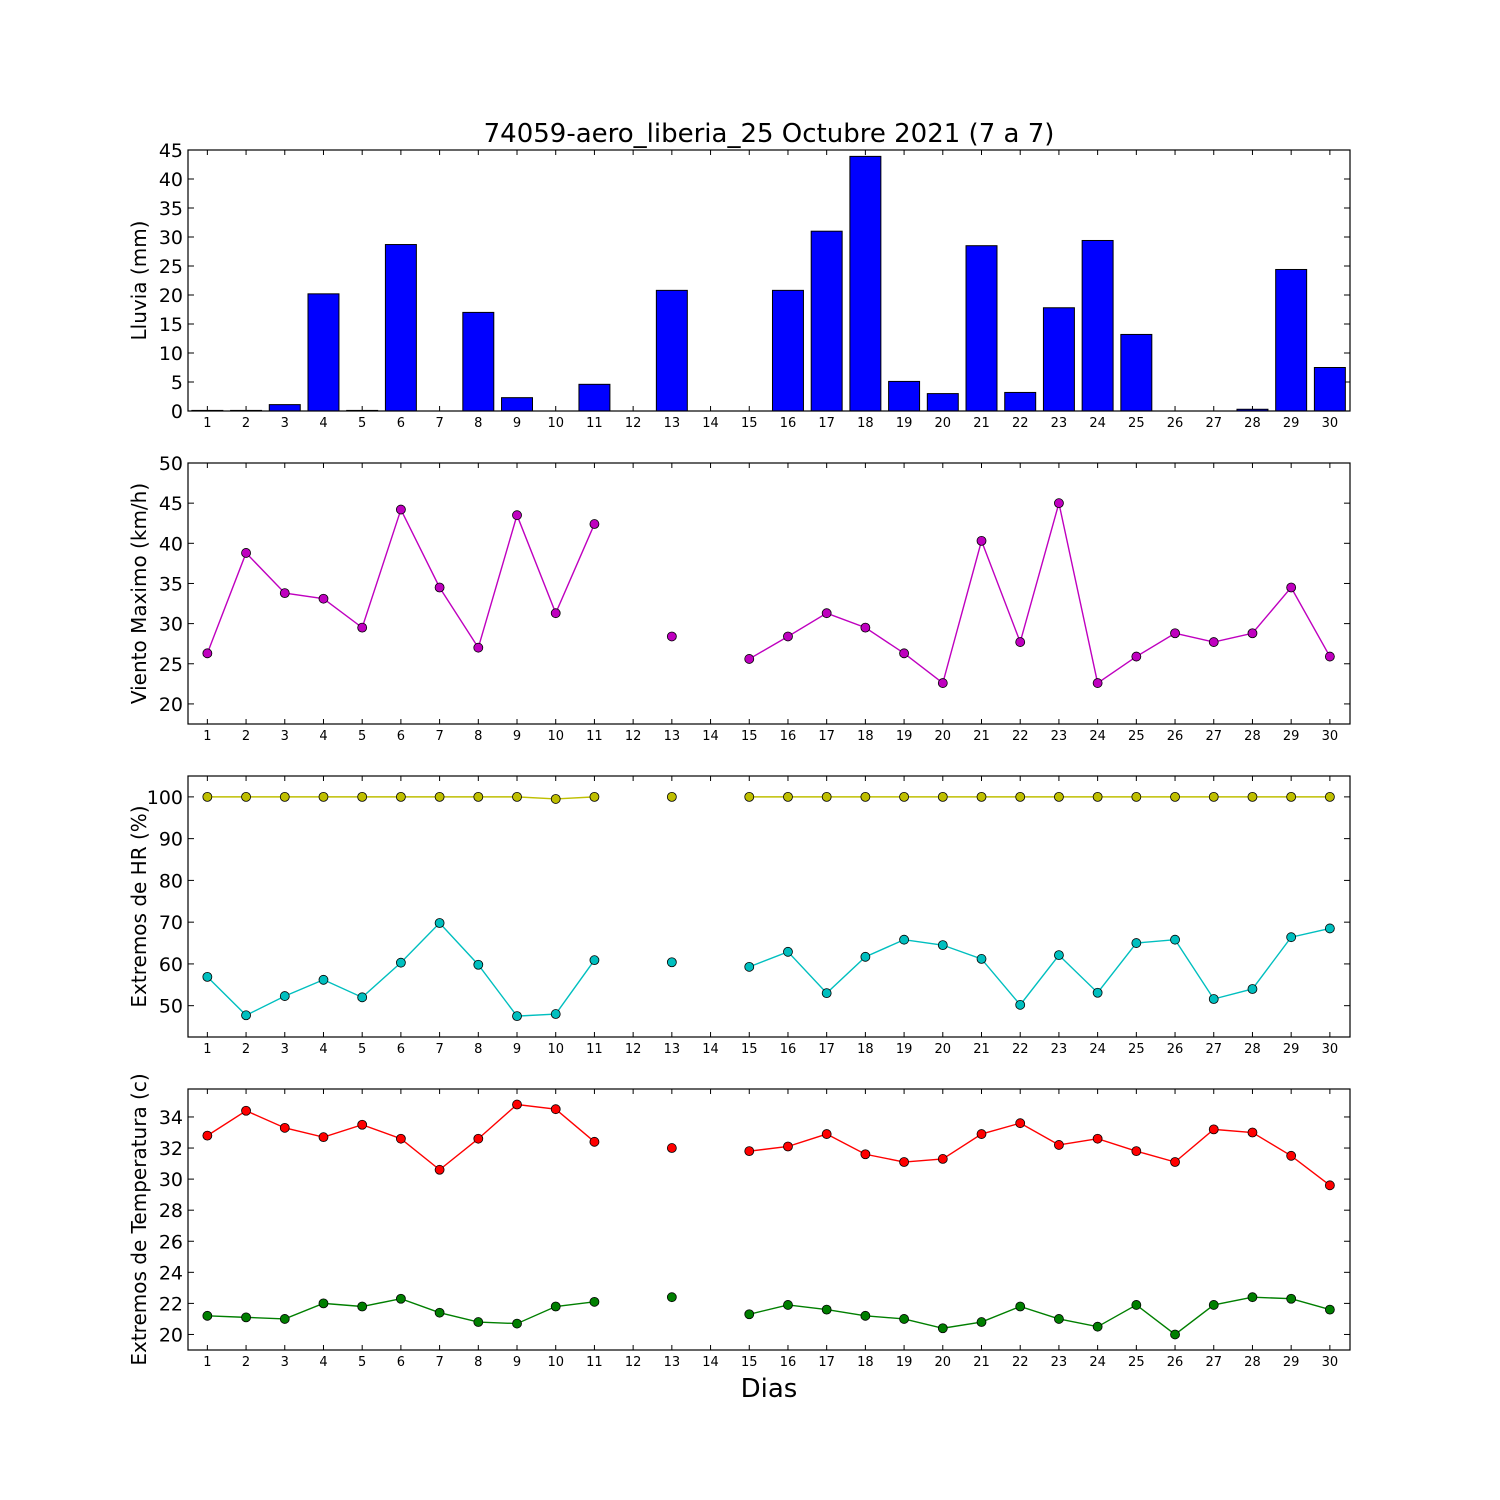  Describe the element at coordinates (323, 1049) in the screenshot. I see `x-tick-label: 4` at that location.